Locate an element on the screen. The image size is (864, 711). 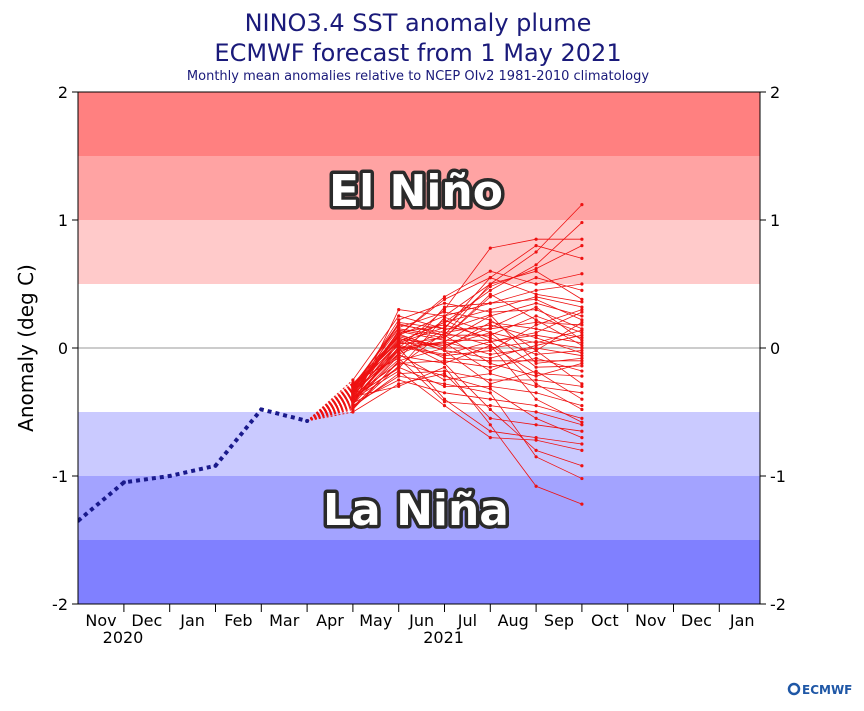
x-year-label: 2020 is located at coordinates (123, 637).